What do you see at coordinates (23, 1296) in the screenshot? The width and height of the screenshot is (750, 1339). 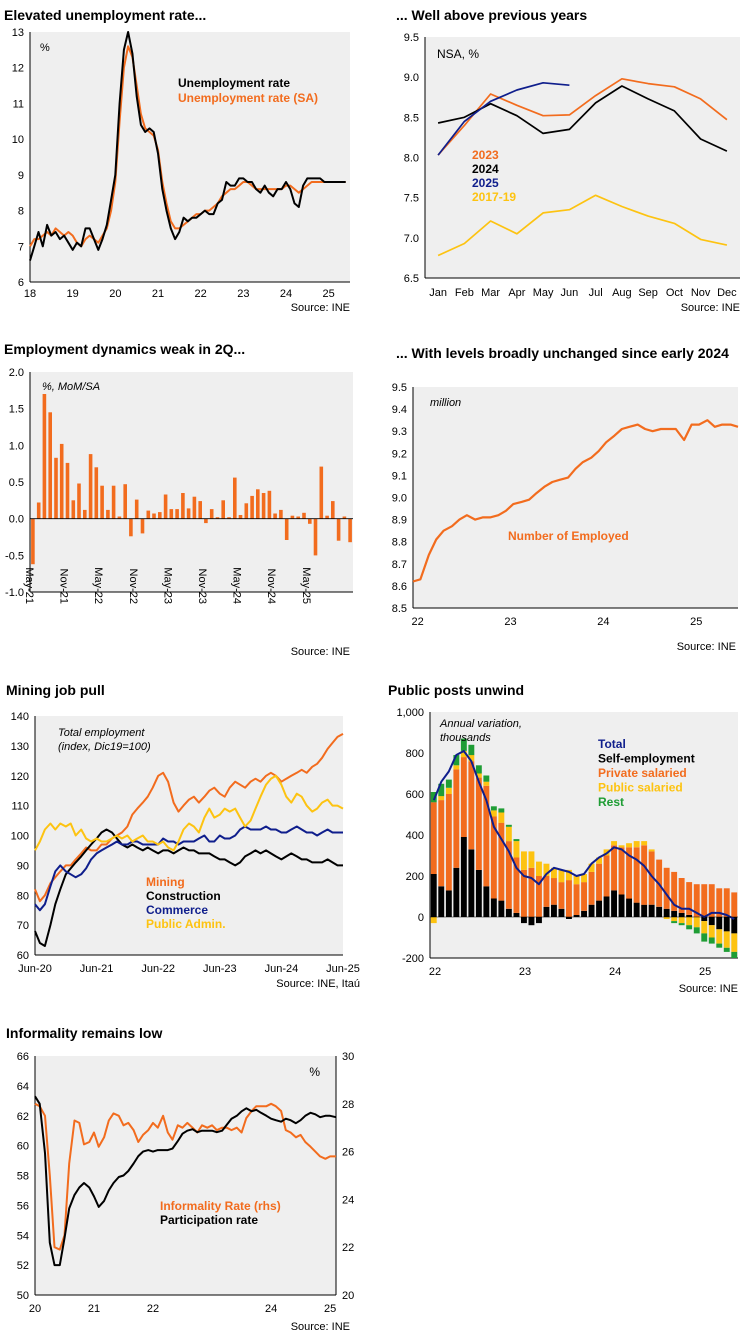 I see `y-tick-label: 50` at bounding box center [23, 1296].